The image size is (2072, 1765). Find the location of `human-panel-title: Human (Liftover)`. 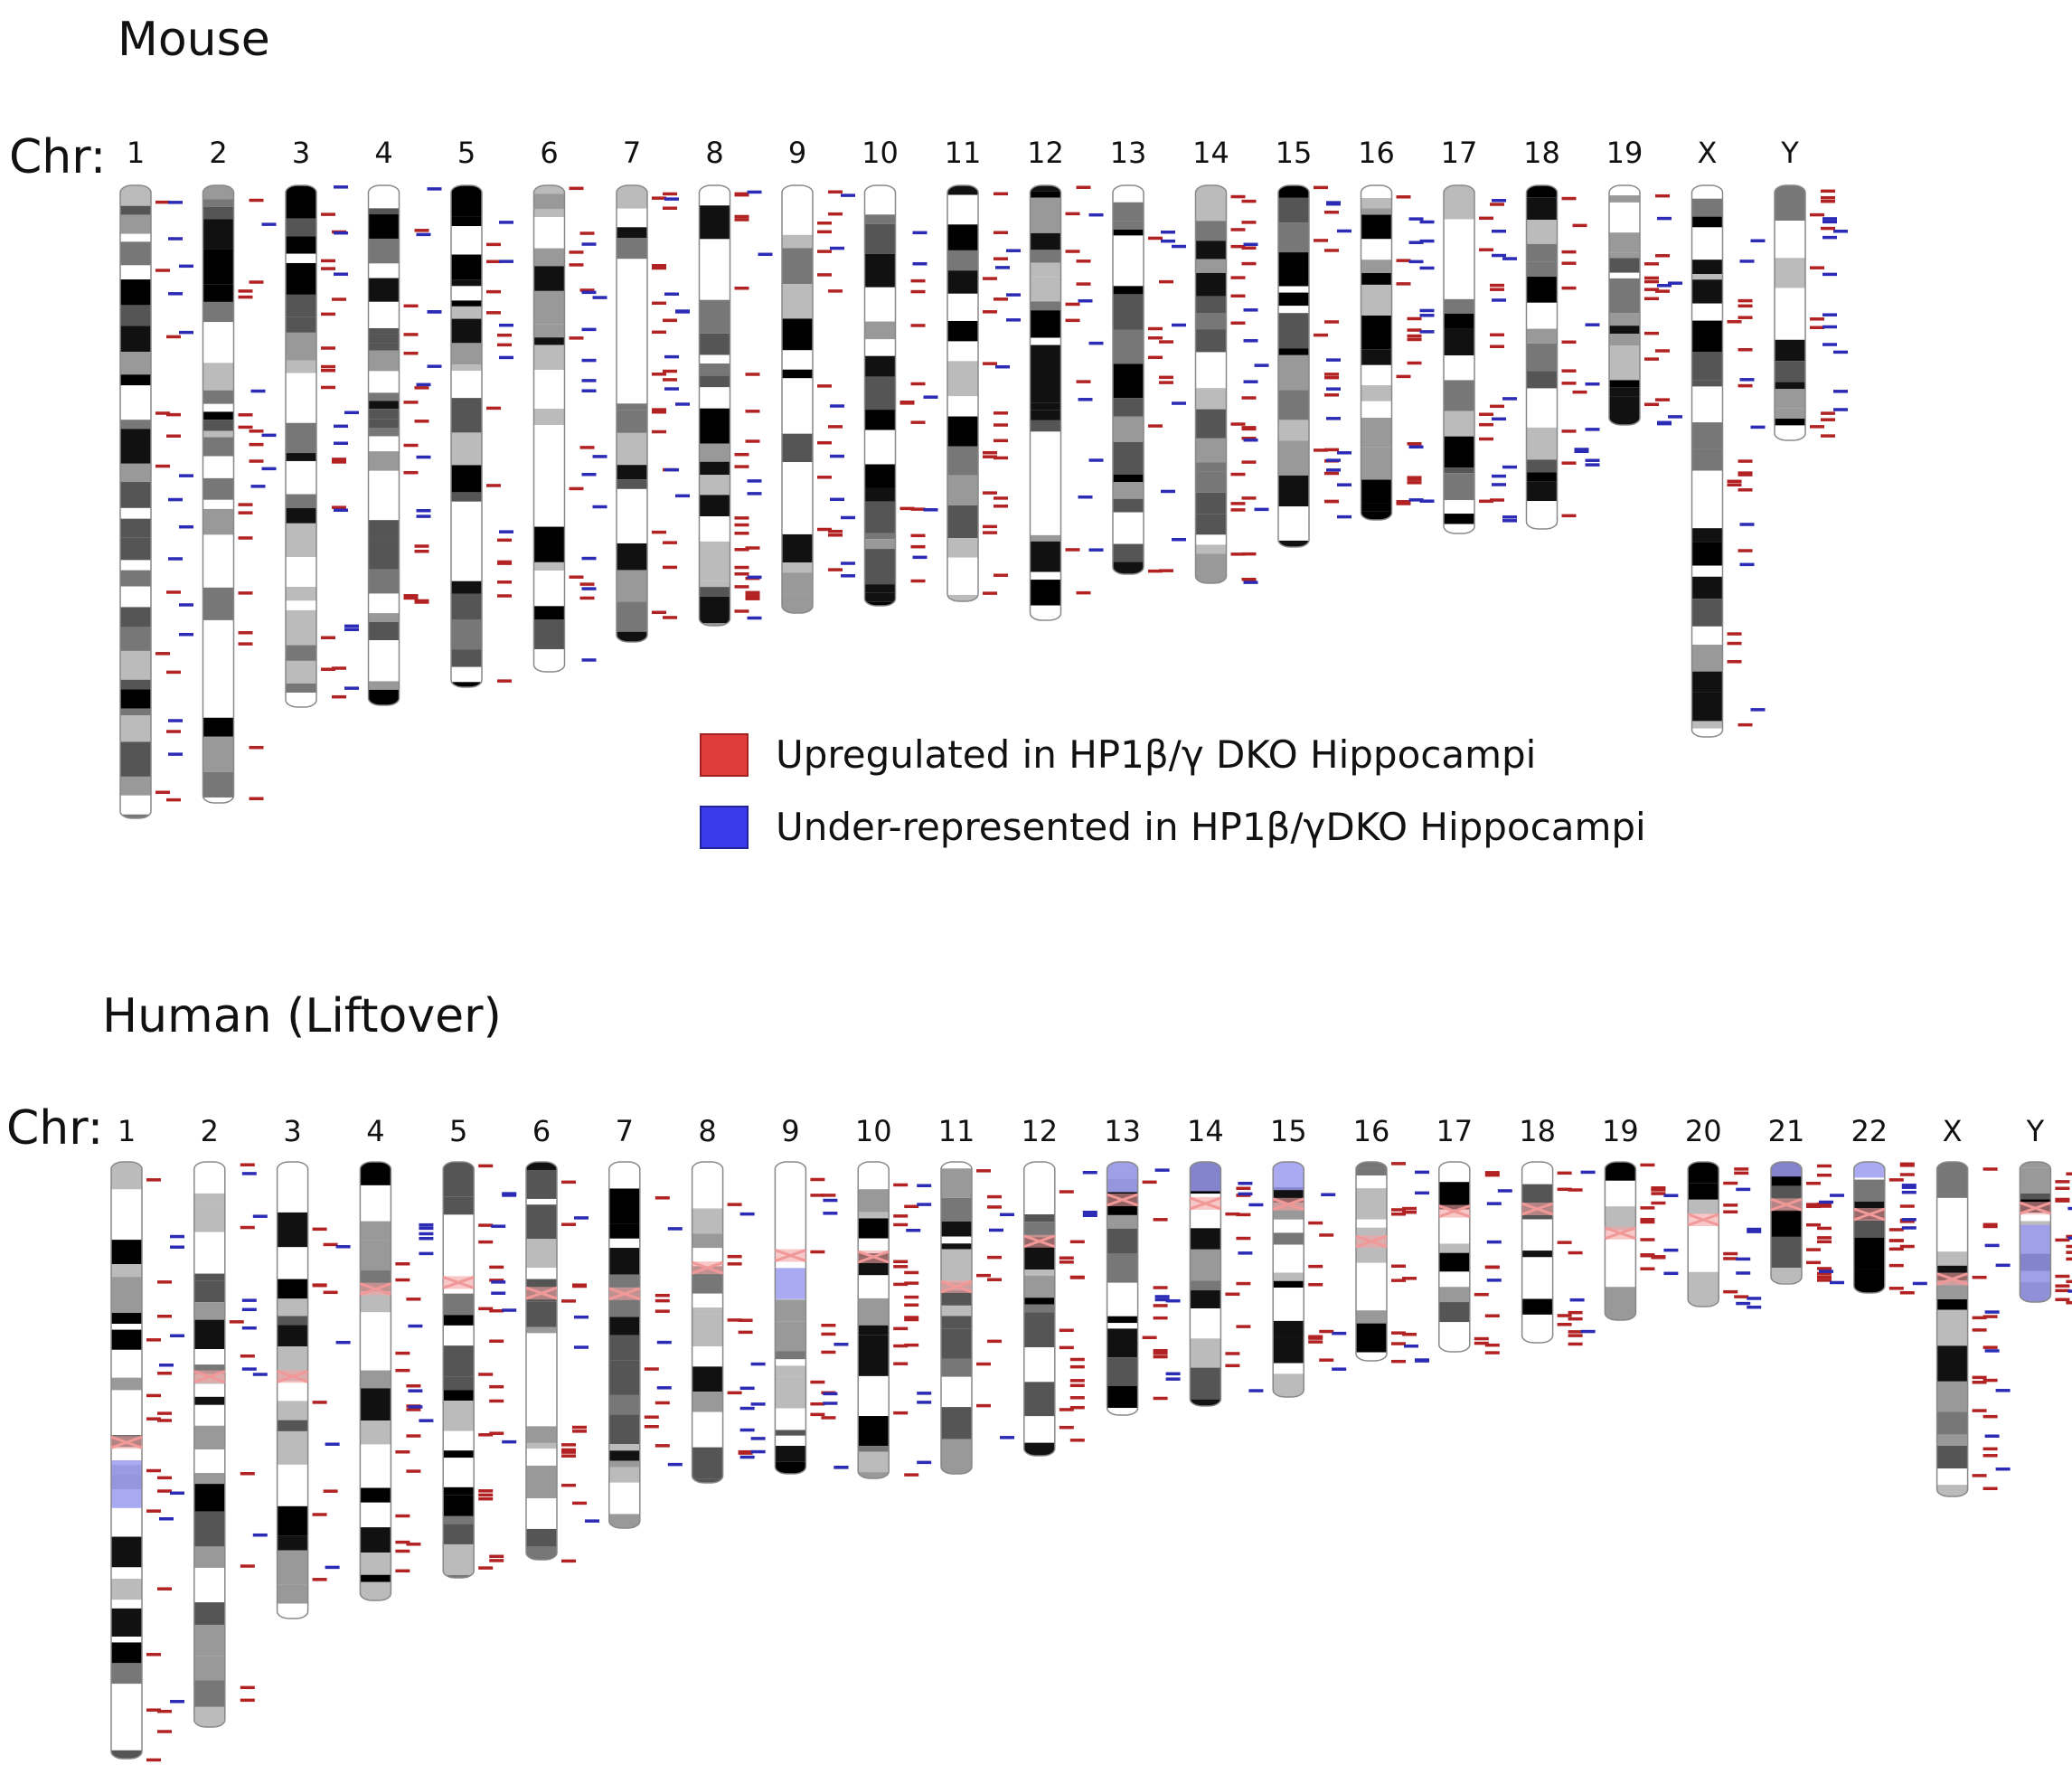

human-panel-title: Human (Liftover) is located at coordinates (302, 1016).